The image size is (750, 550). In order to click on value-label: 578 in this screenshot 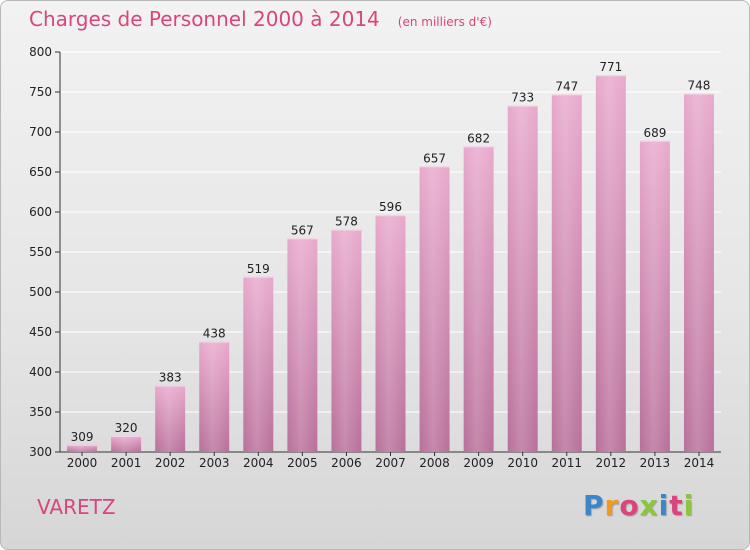, I will do `click(346, 222)`.